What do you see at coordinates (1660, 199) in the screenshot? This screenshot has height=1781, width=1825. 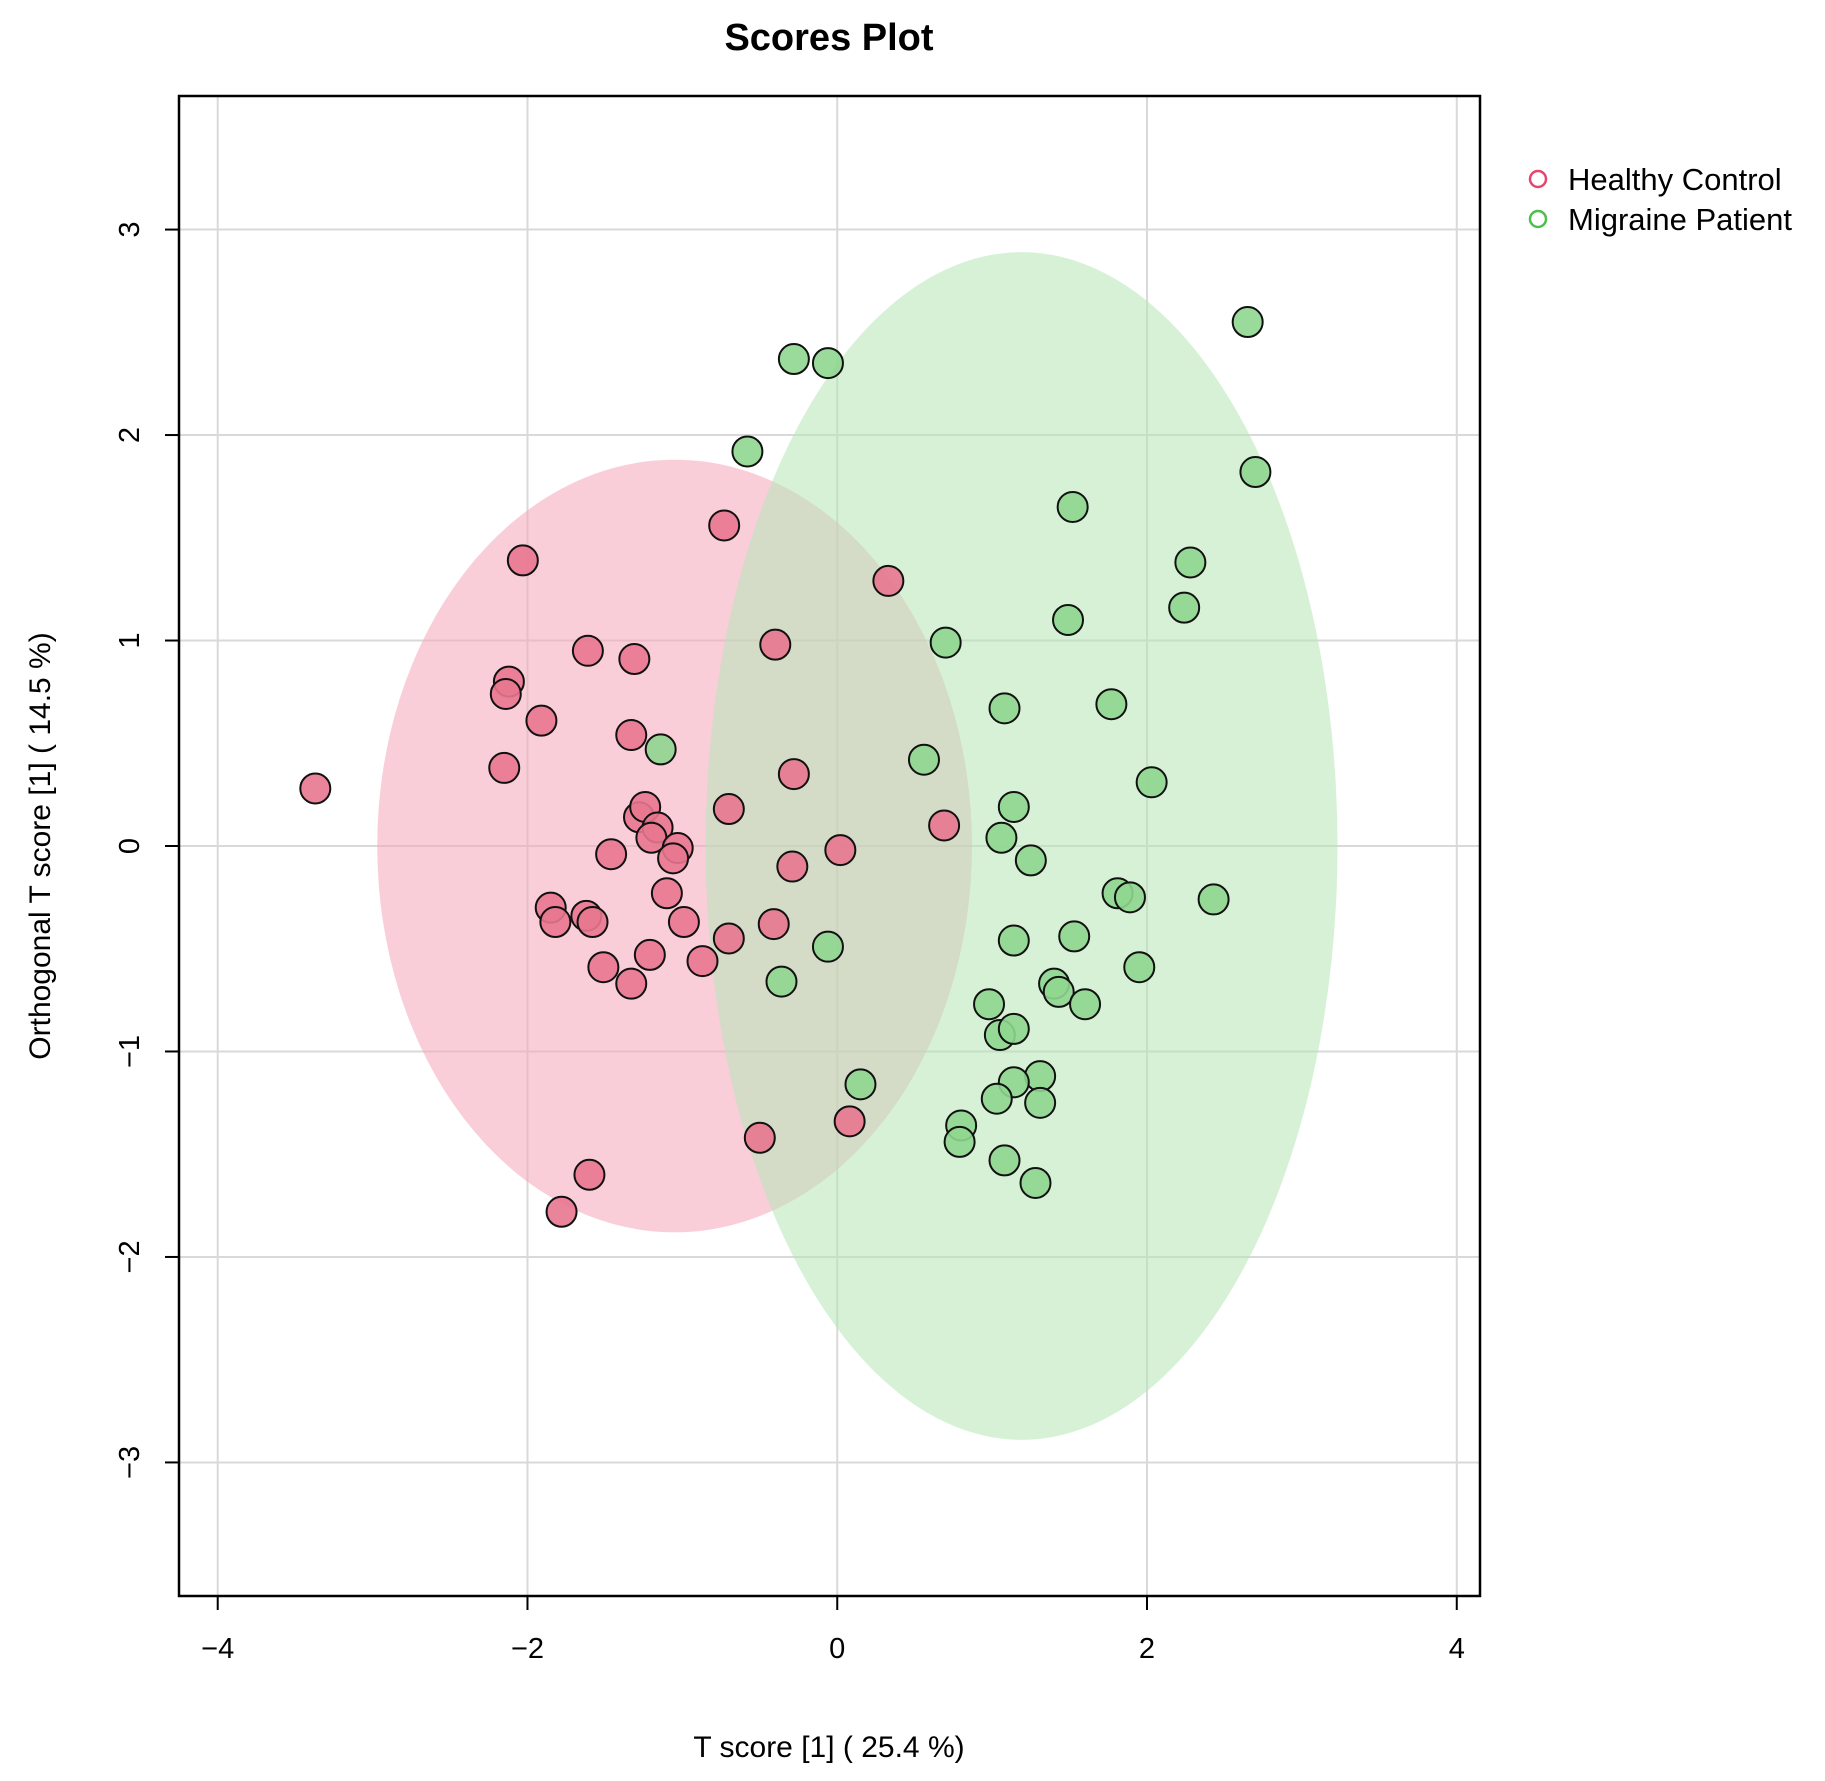 I see `legend: Healthy Control Migraine Patient` at bounding box center [1660, 199].